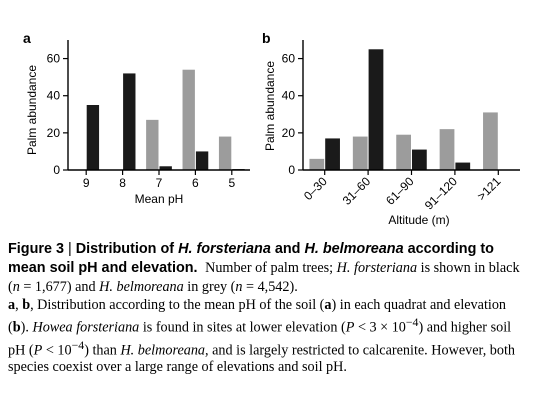 The height and width of the screenshot is (418, 535). What do you see at coordinates (244, 327) in the screenshot?
I see `body-4: is found in sites at lower elevation (` at bounding box center [244, 327].